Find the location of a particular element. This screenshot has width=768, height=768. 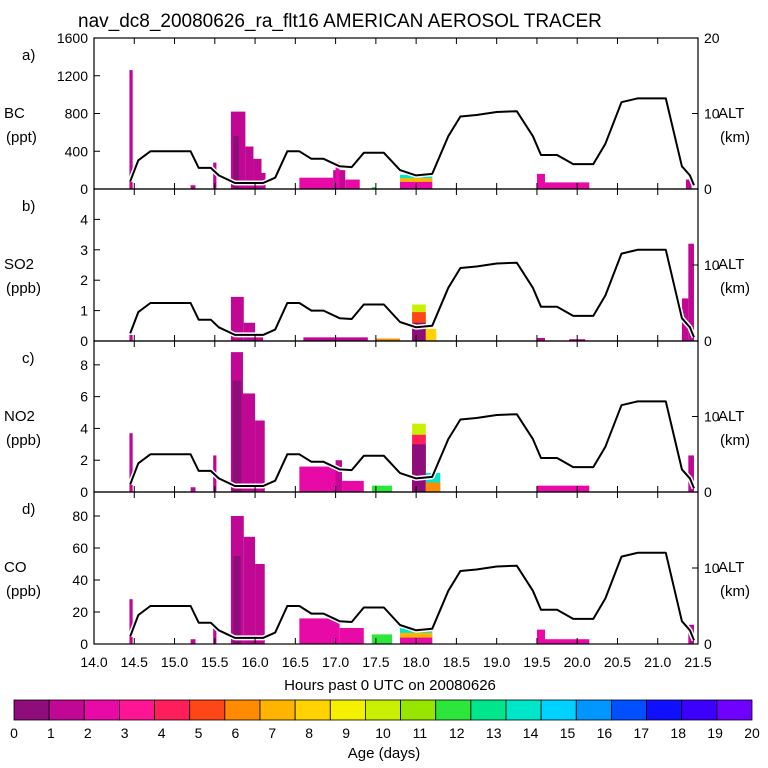

x-axis-label: Hours past 0 UTC on 20080626 is located at coordinates (390, 685).